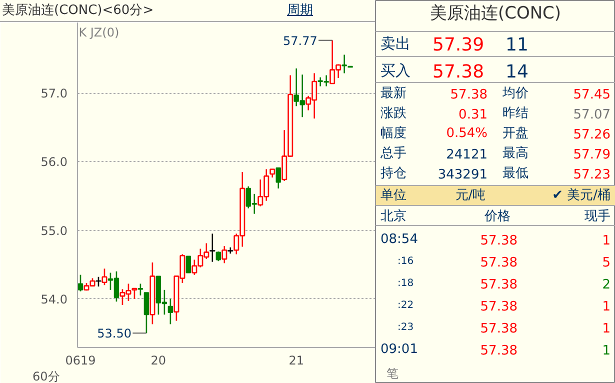  What do you see at coordinates (463, 175) in the screenshot?
I see `text: 343291` at bounding box center [463, 175].